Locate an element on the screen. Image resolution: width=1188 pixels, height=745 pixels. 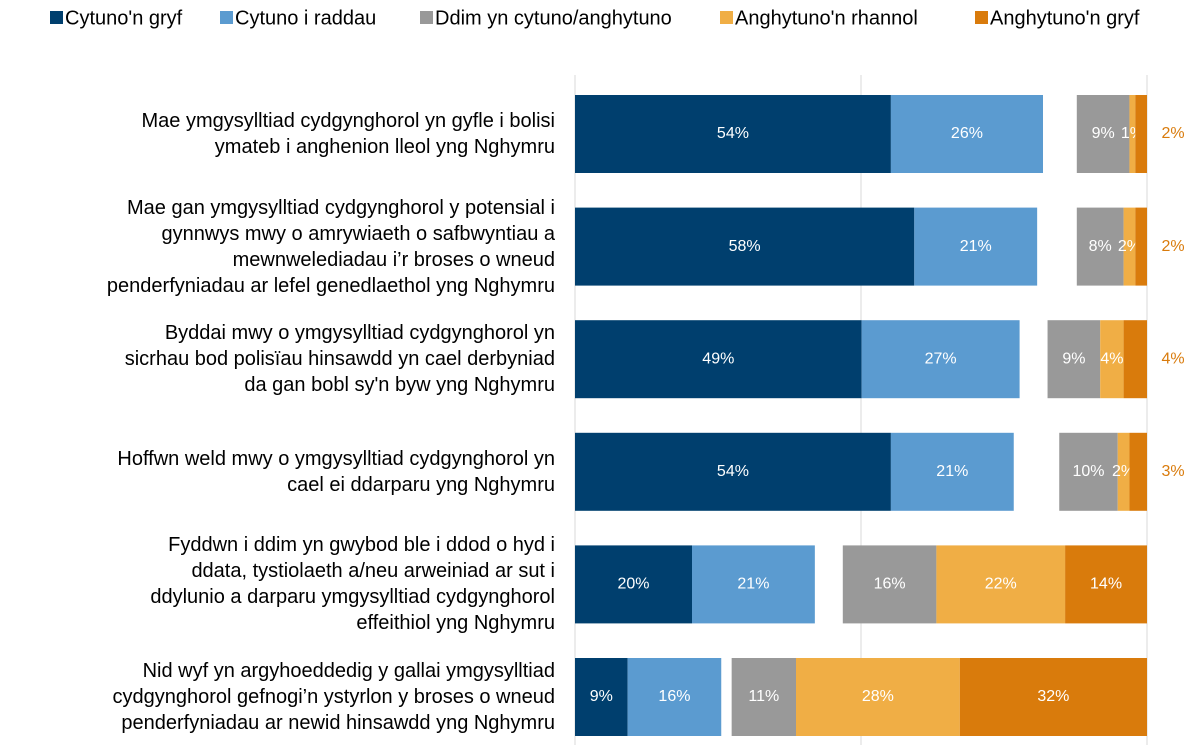
data-label: 32% is located at coordinates (1053, 696).